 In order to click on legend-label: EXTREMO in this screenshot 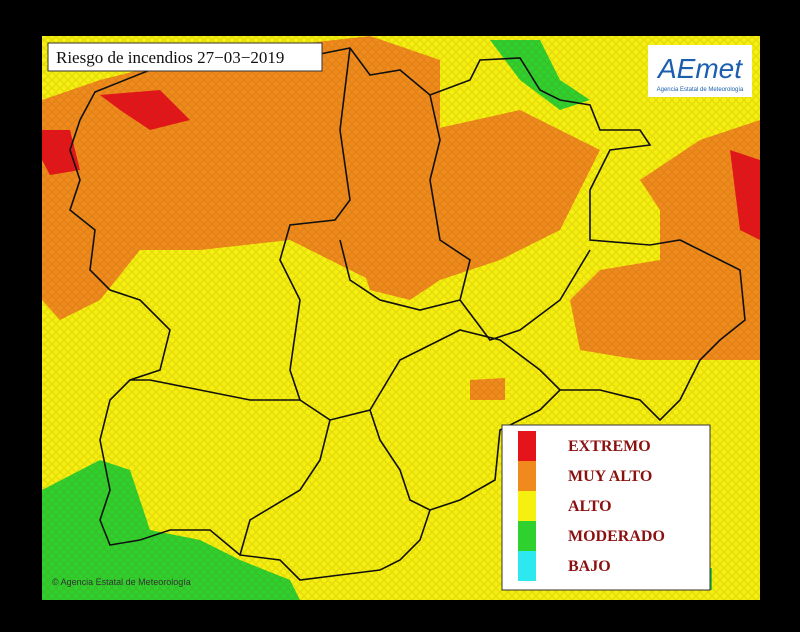, I will do `click(609, 446)`.